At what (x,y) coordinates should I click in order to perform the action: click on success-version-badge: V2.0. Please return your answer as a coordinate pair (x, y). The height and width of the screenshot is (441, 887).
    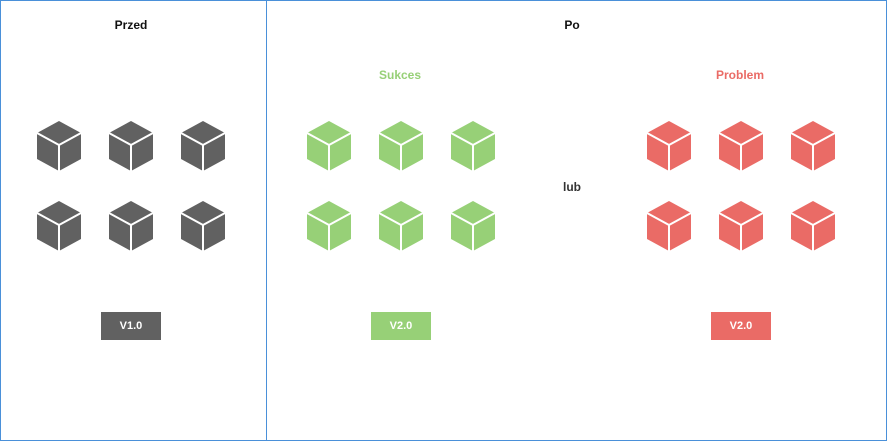
    Looking at the image, I should click on (401, 326).